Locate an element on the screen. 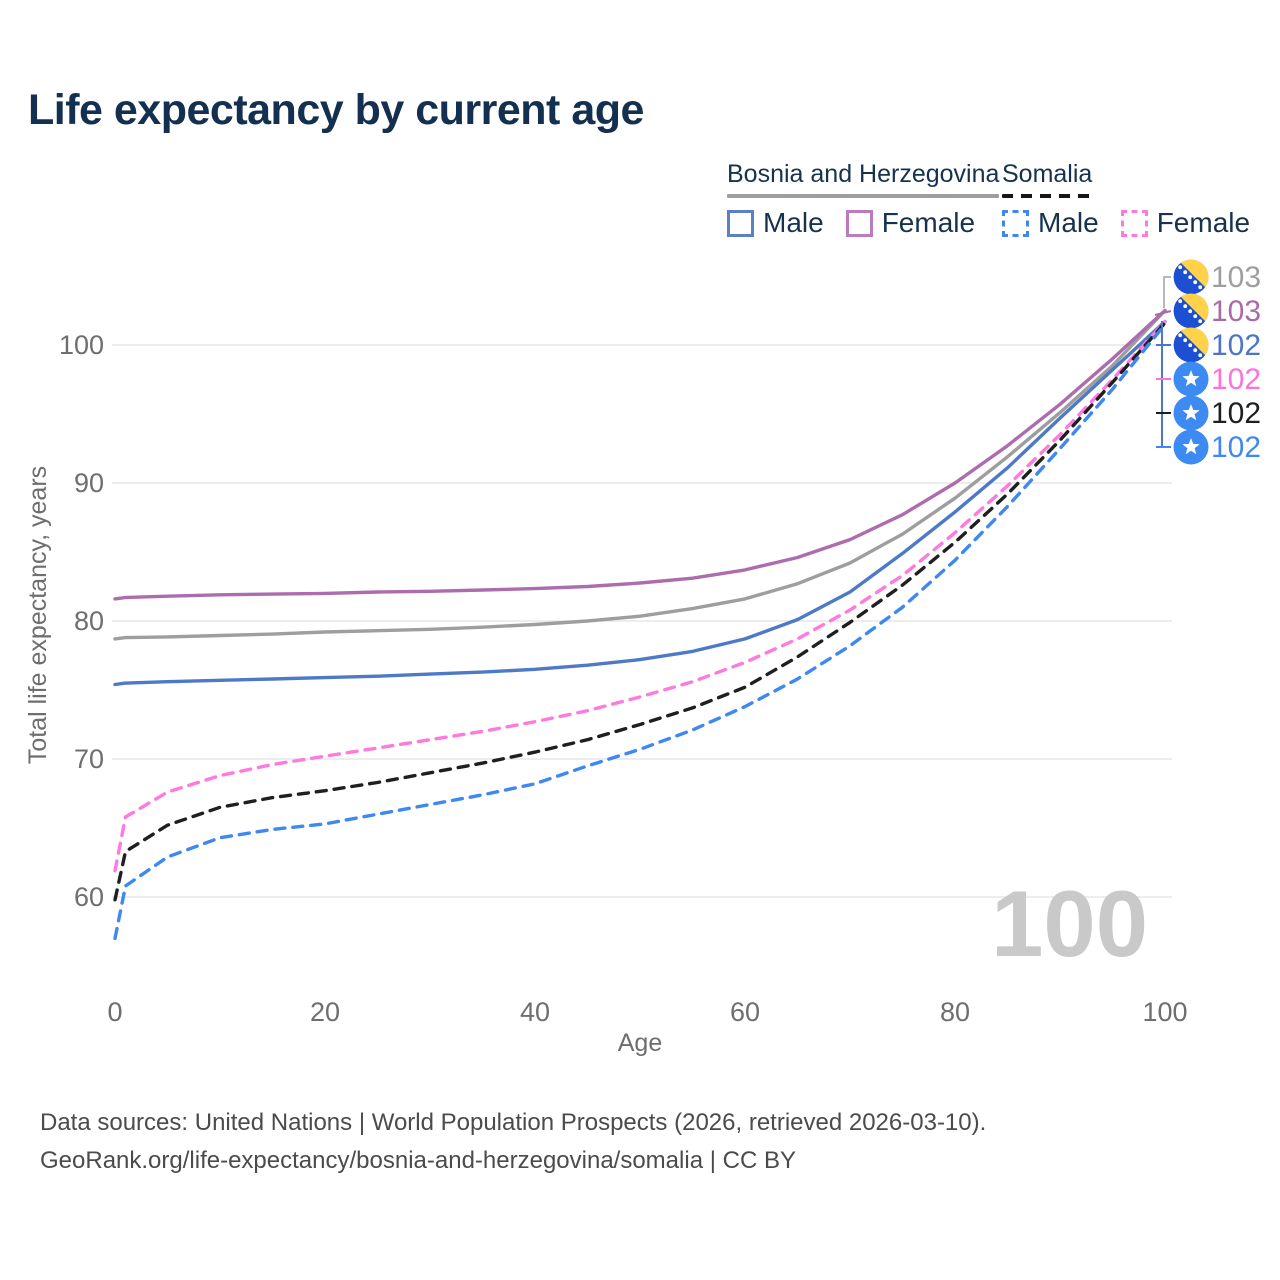 The image size is (1280, 1280). end-value-label-somalia-average: 102 is located at coordinates (1236, 413).